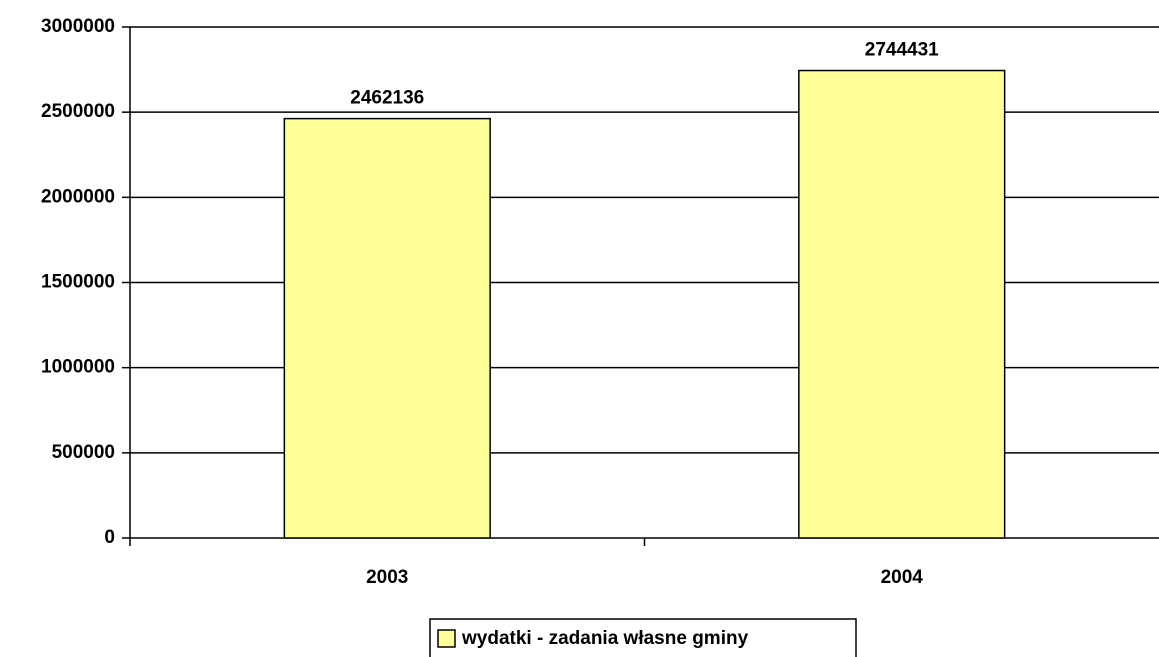  Describe the element at coordinates (78, 367) in the screenshot. I see `y-tick-label: 1000000` at that location.